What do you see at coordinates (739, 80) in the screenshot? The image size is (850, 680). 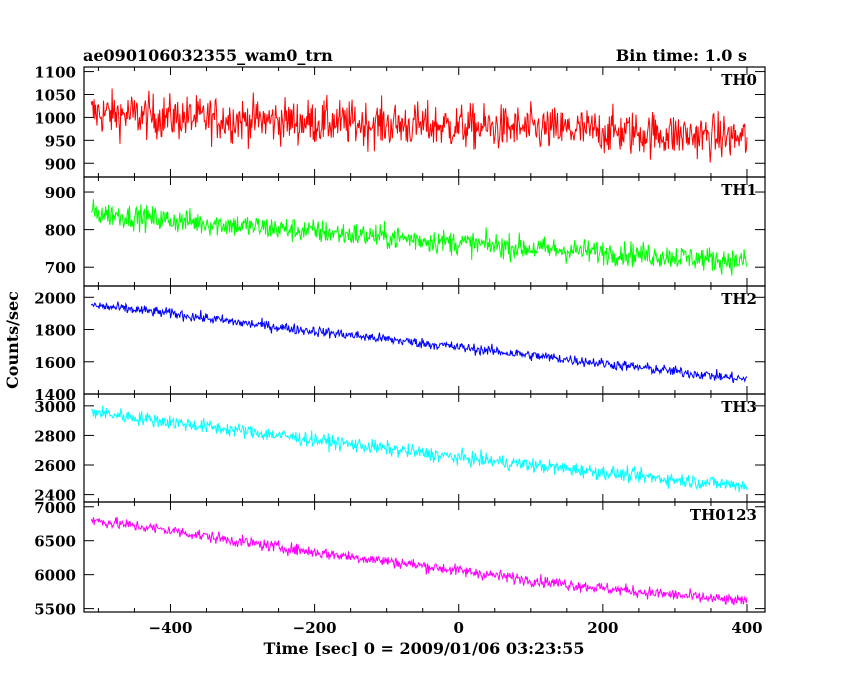 I see `panel-label: TH0` at bounding box center [739, 80].